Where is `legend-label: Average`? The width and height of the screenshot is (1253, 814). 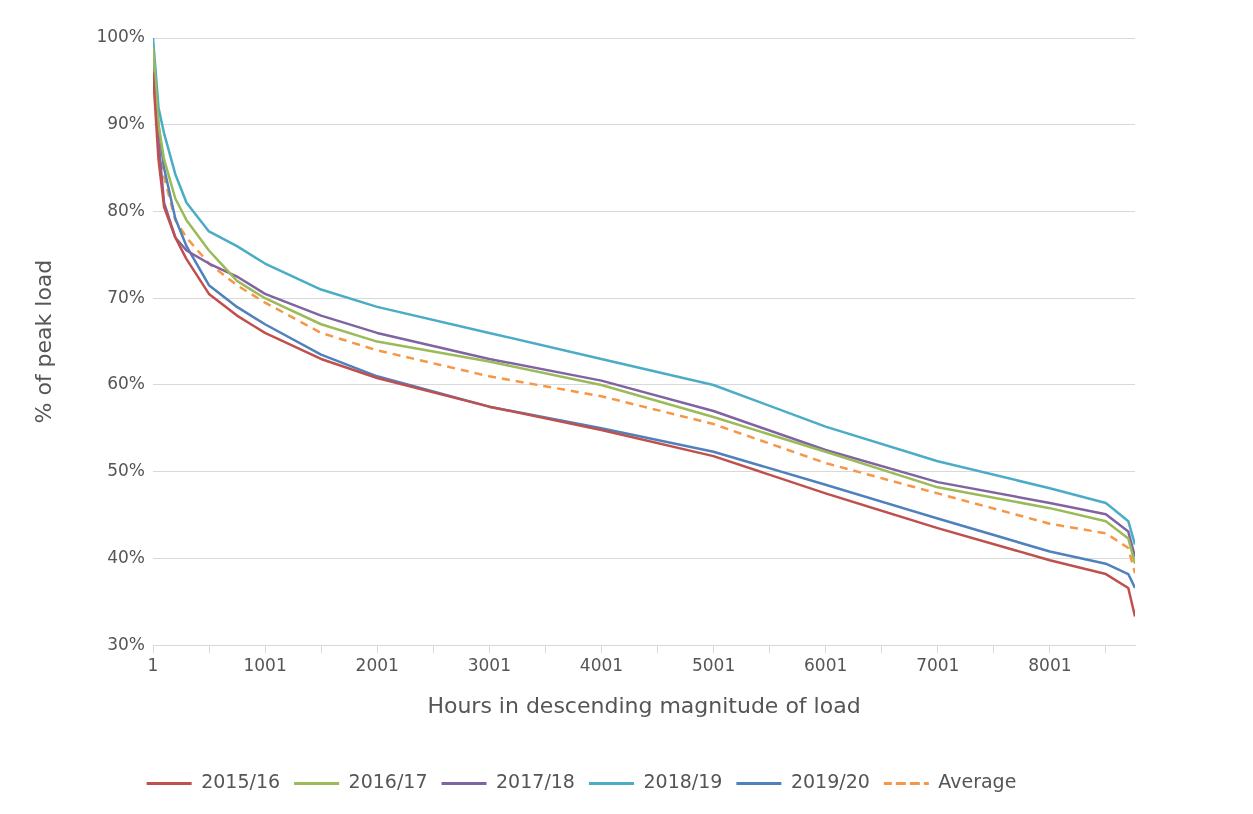
legend-label: Average is located at coordinates (977, 781).